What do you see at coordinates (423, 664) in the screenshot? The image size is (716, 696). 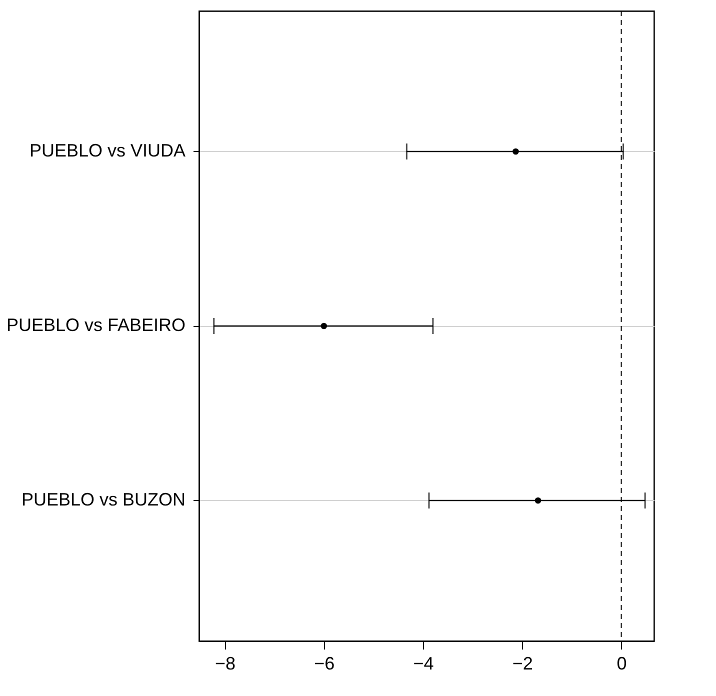 I see `x-tick-label: −4` at bounding box center [423, 664].